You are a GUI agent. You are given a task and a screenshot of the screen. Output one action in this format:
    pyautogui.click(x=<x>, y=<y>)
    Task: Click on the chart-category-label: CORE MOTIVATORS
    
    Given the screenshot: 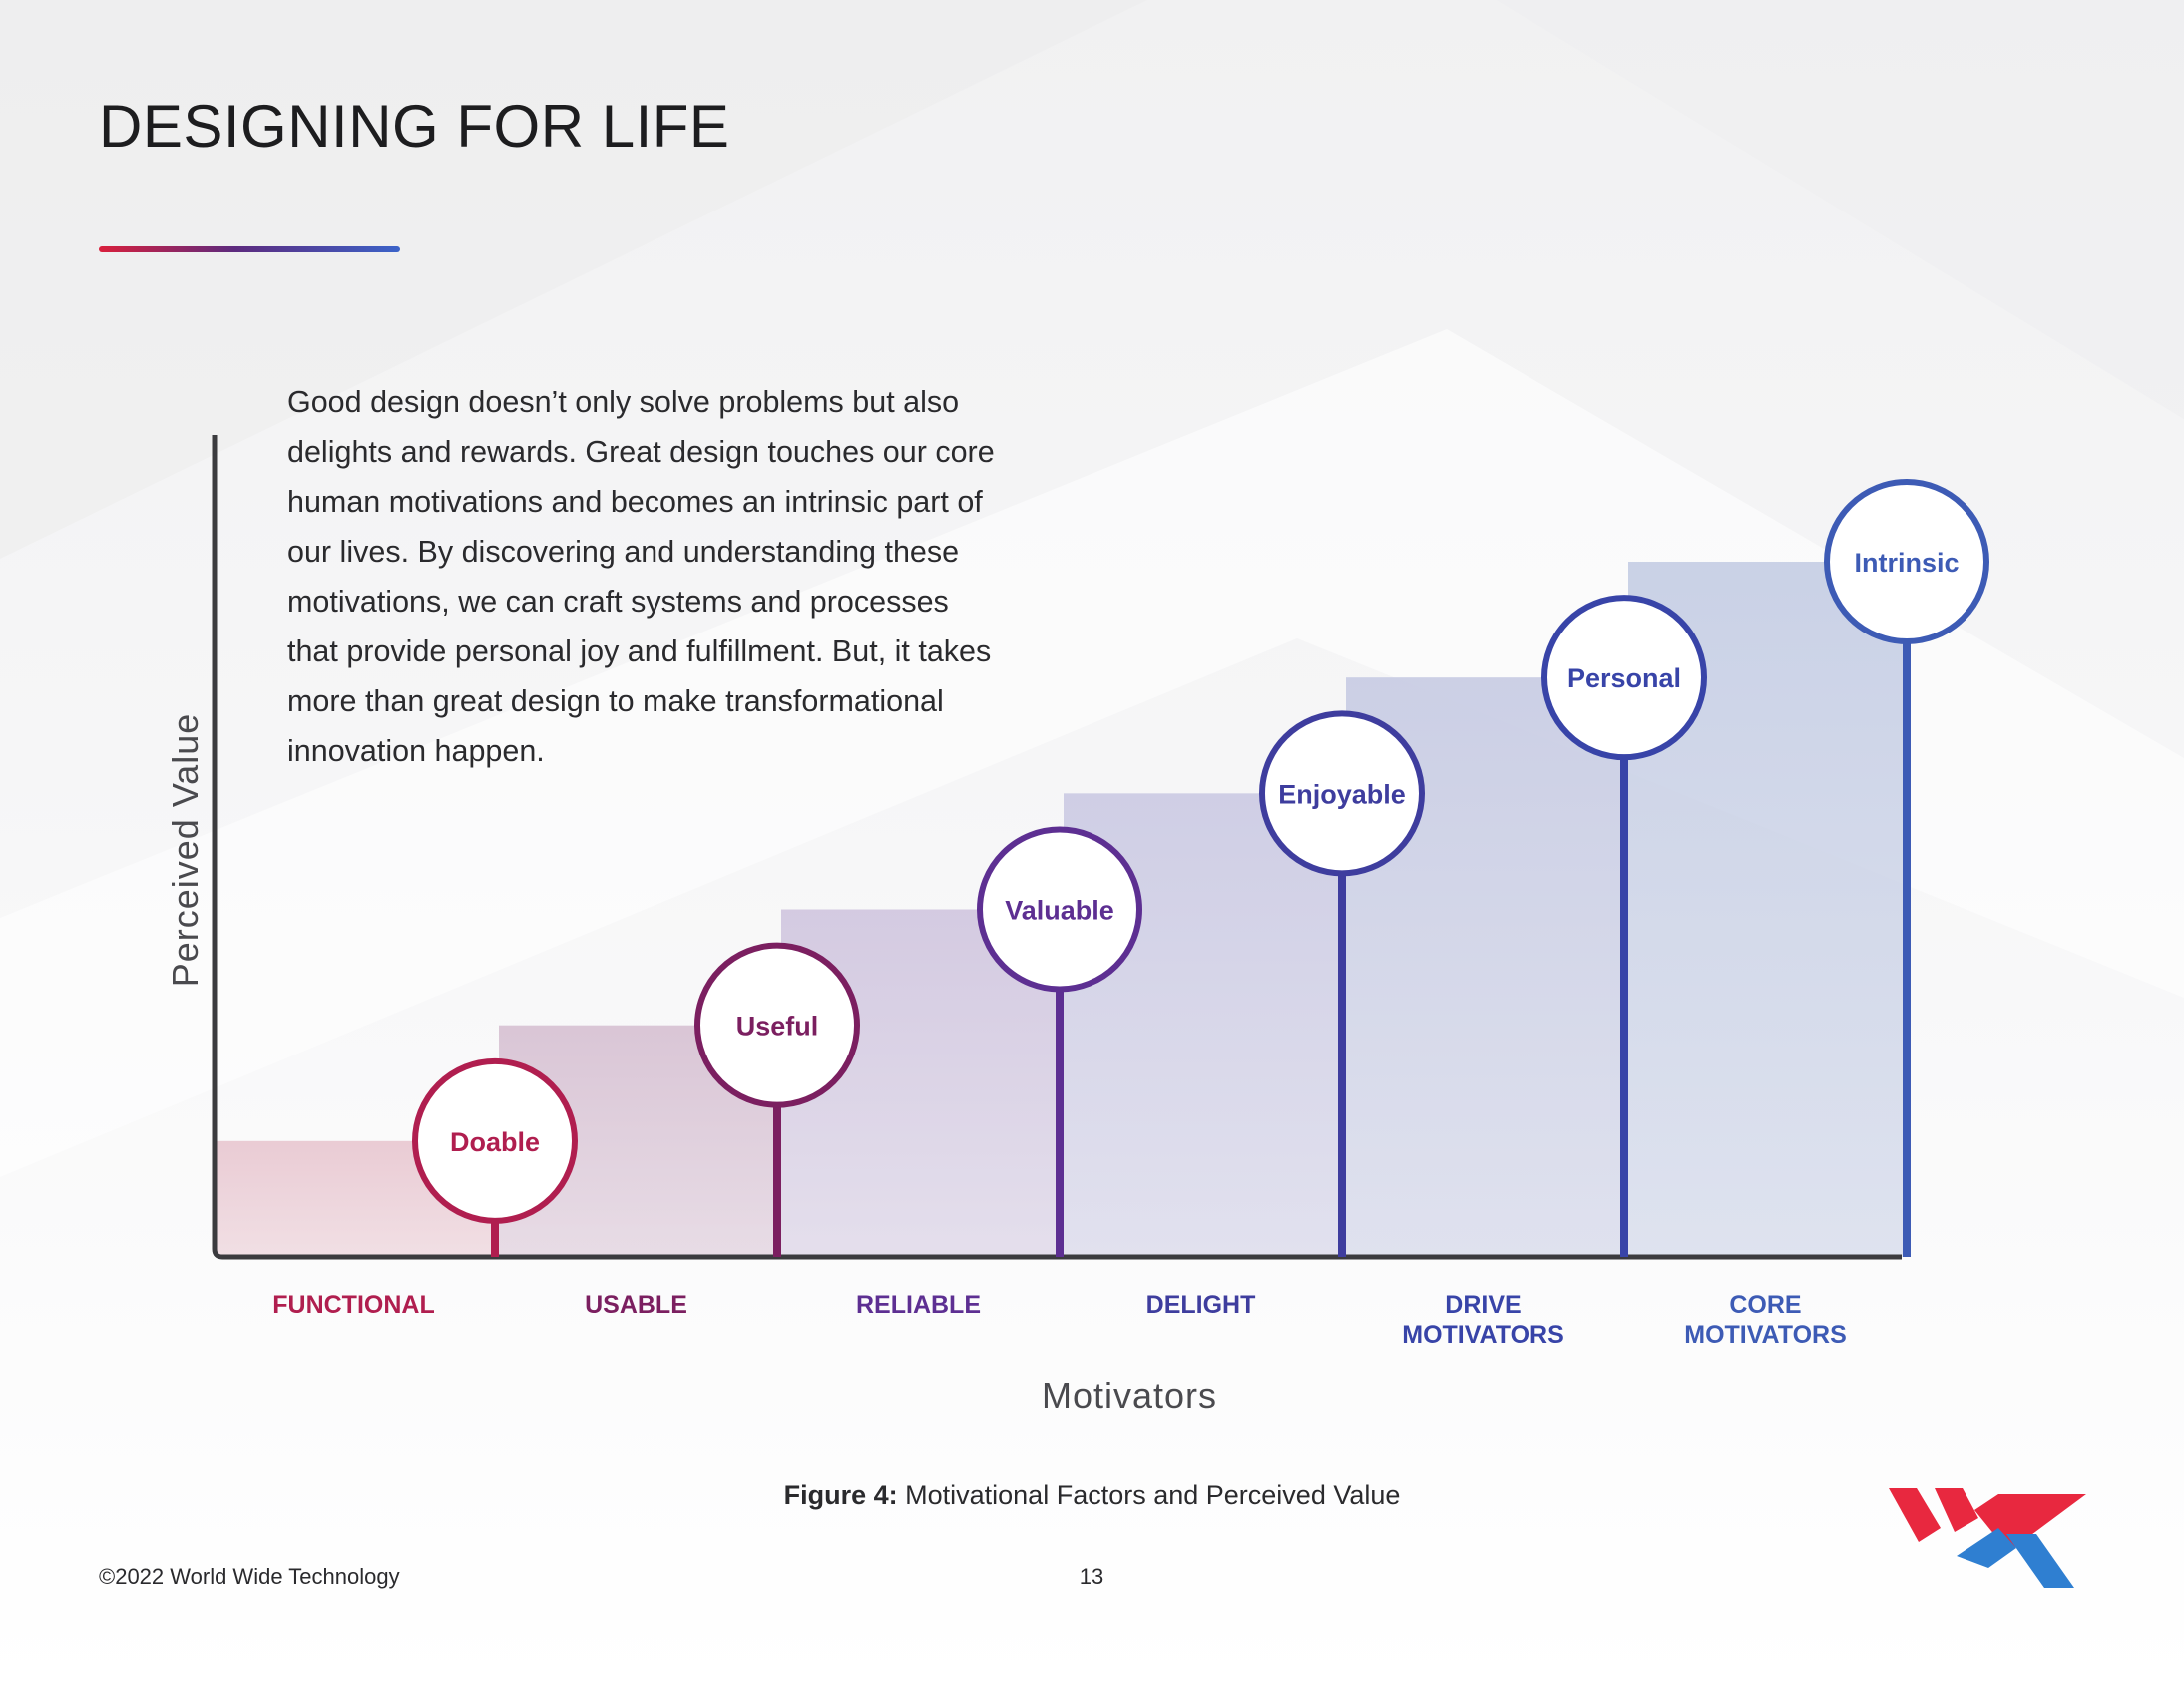 What is the action you would take?
    pyautogui.click(x=1766, y=1320)
    